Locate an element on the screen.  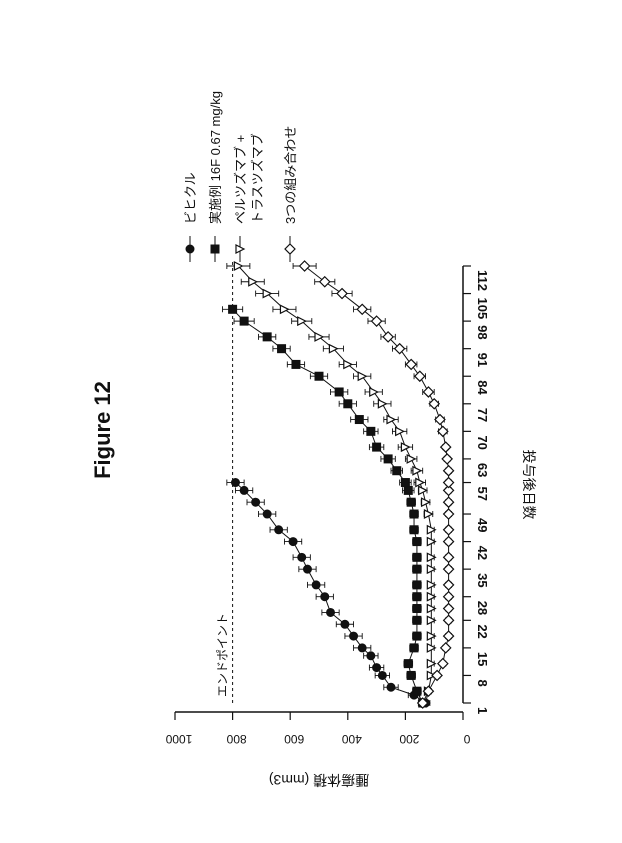
day-tick-label: 57 is located at coordinates (482, 494).